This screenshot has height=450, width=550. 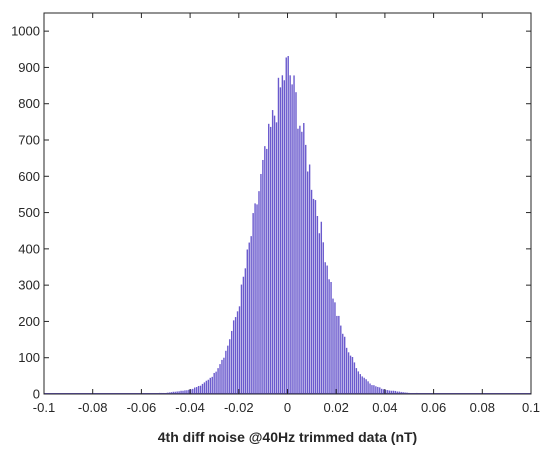 What do you see at coordinates (93, 407) in the screenshot?
I see `x-tick-label: -0.08` at bounding box center [93, 407].